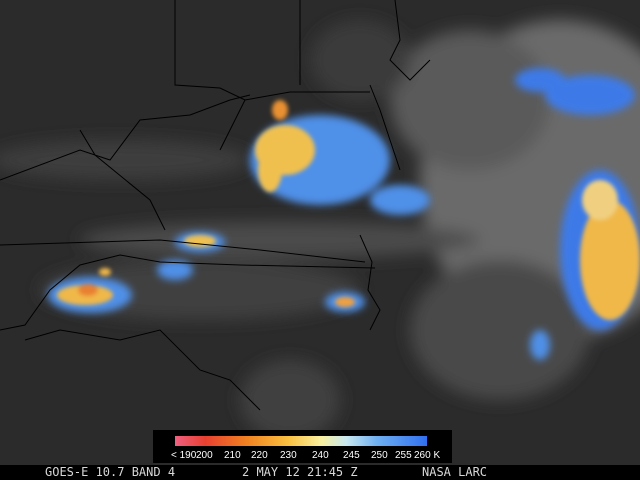  I want to click on colorbar-gradient, so click(301, 441).